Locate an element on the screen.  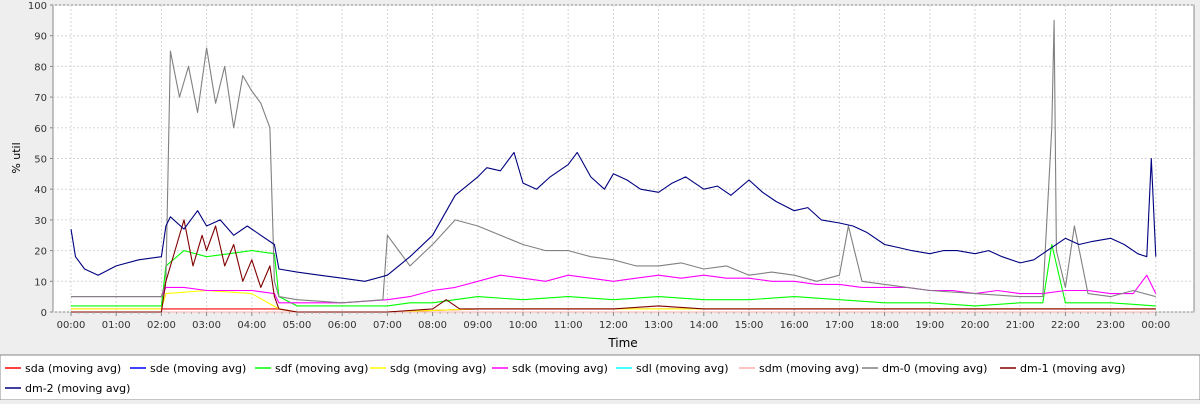
y-tick-label: 40 is located at coordinates (40, 190).